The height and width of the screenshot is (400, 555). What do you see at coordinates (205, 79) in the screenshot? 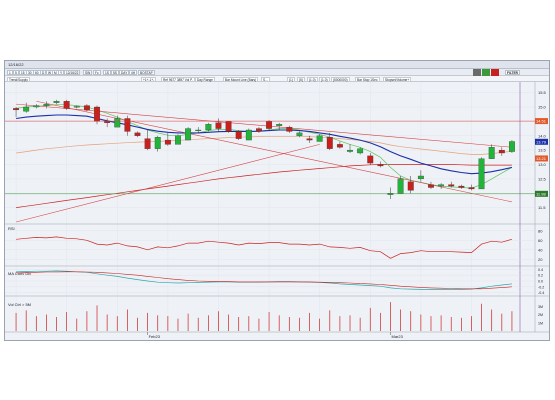
I see `ind-item-3: Day Range` at bounding box center [205, 79].